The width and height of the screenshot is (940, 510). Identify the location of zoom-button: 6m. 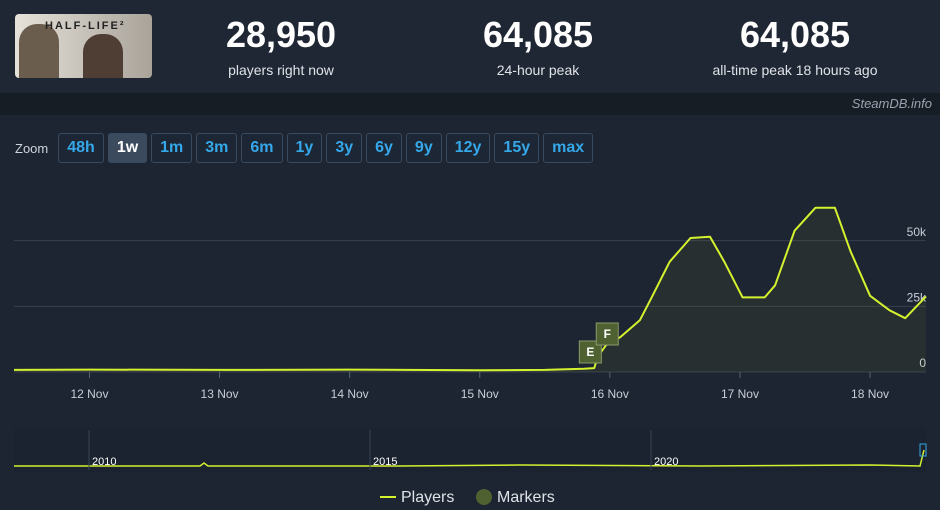
(262, 148).